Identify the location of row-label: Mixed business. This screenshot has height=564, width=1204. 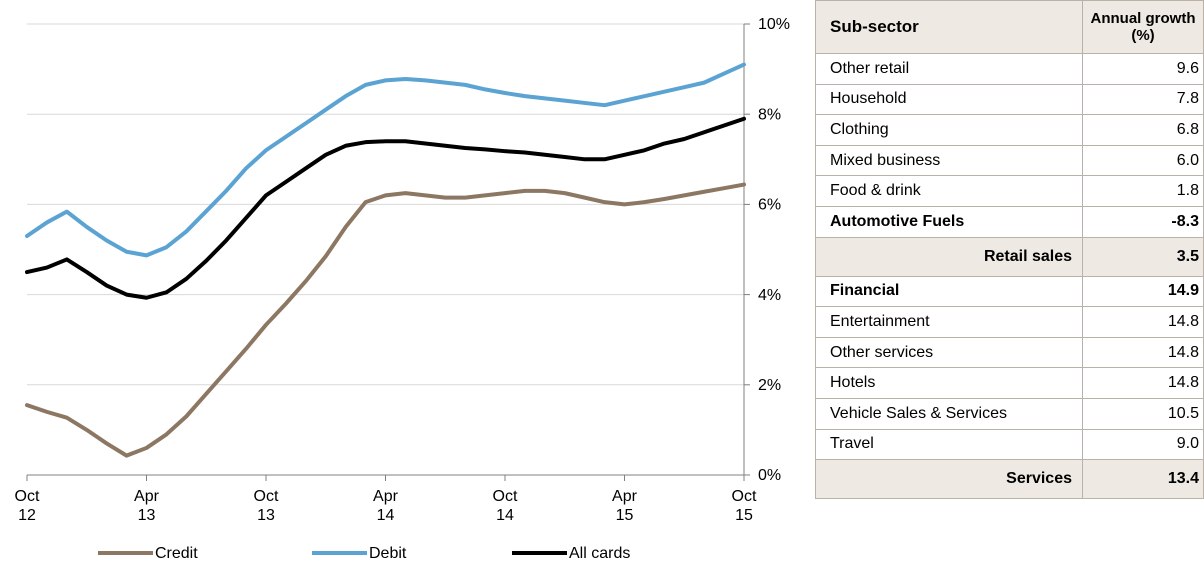
(949, 160).